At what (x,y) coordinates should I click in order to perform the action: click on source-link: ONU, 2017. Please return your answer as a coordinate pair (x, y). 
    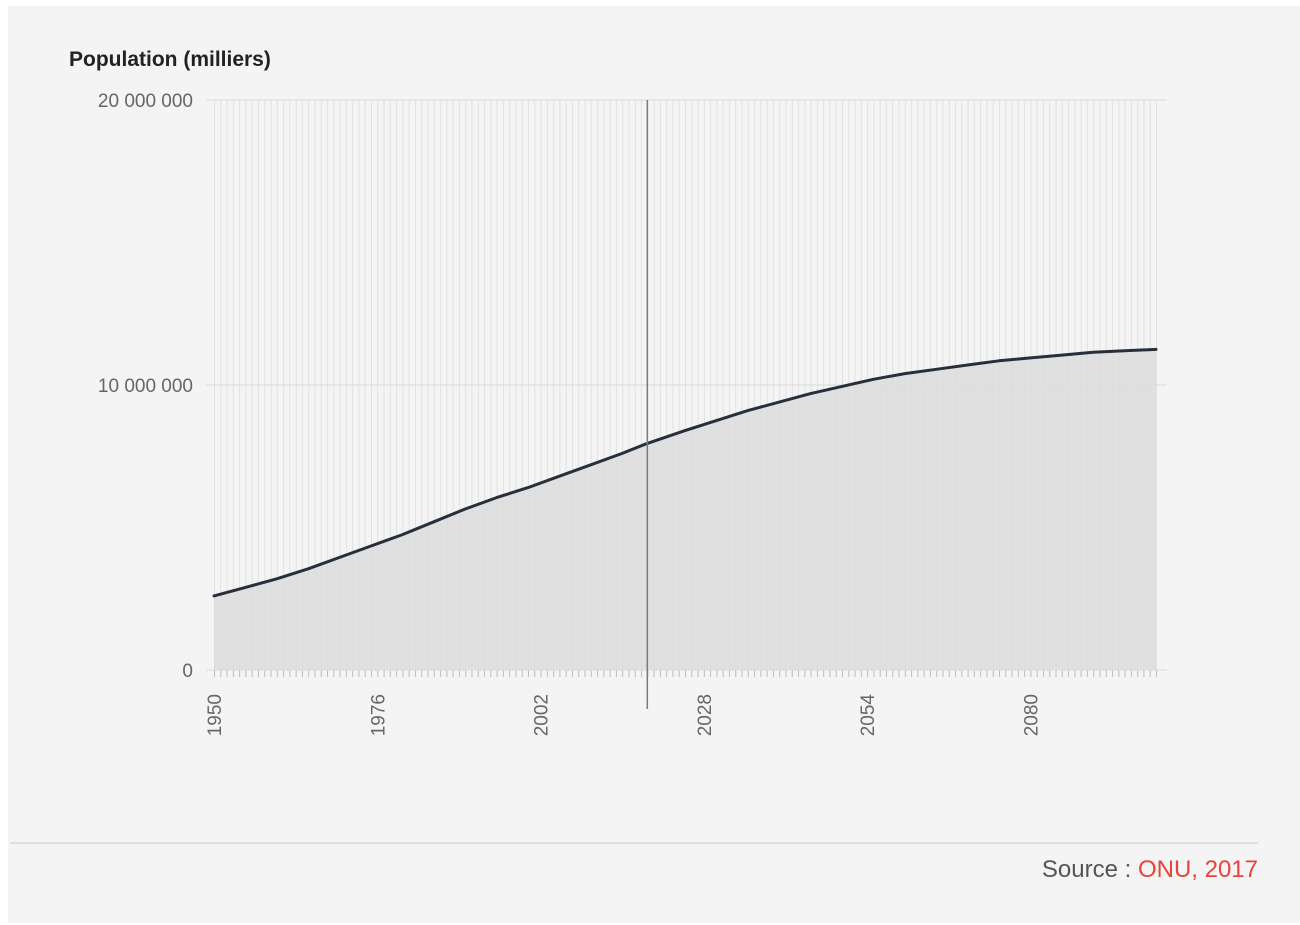
    Looking at the image, I should click on (1197, 869).